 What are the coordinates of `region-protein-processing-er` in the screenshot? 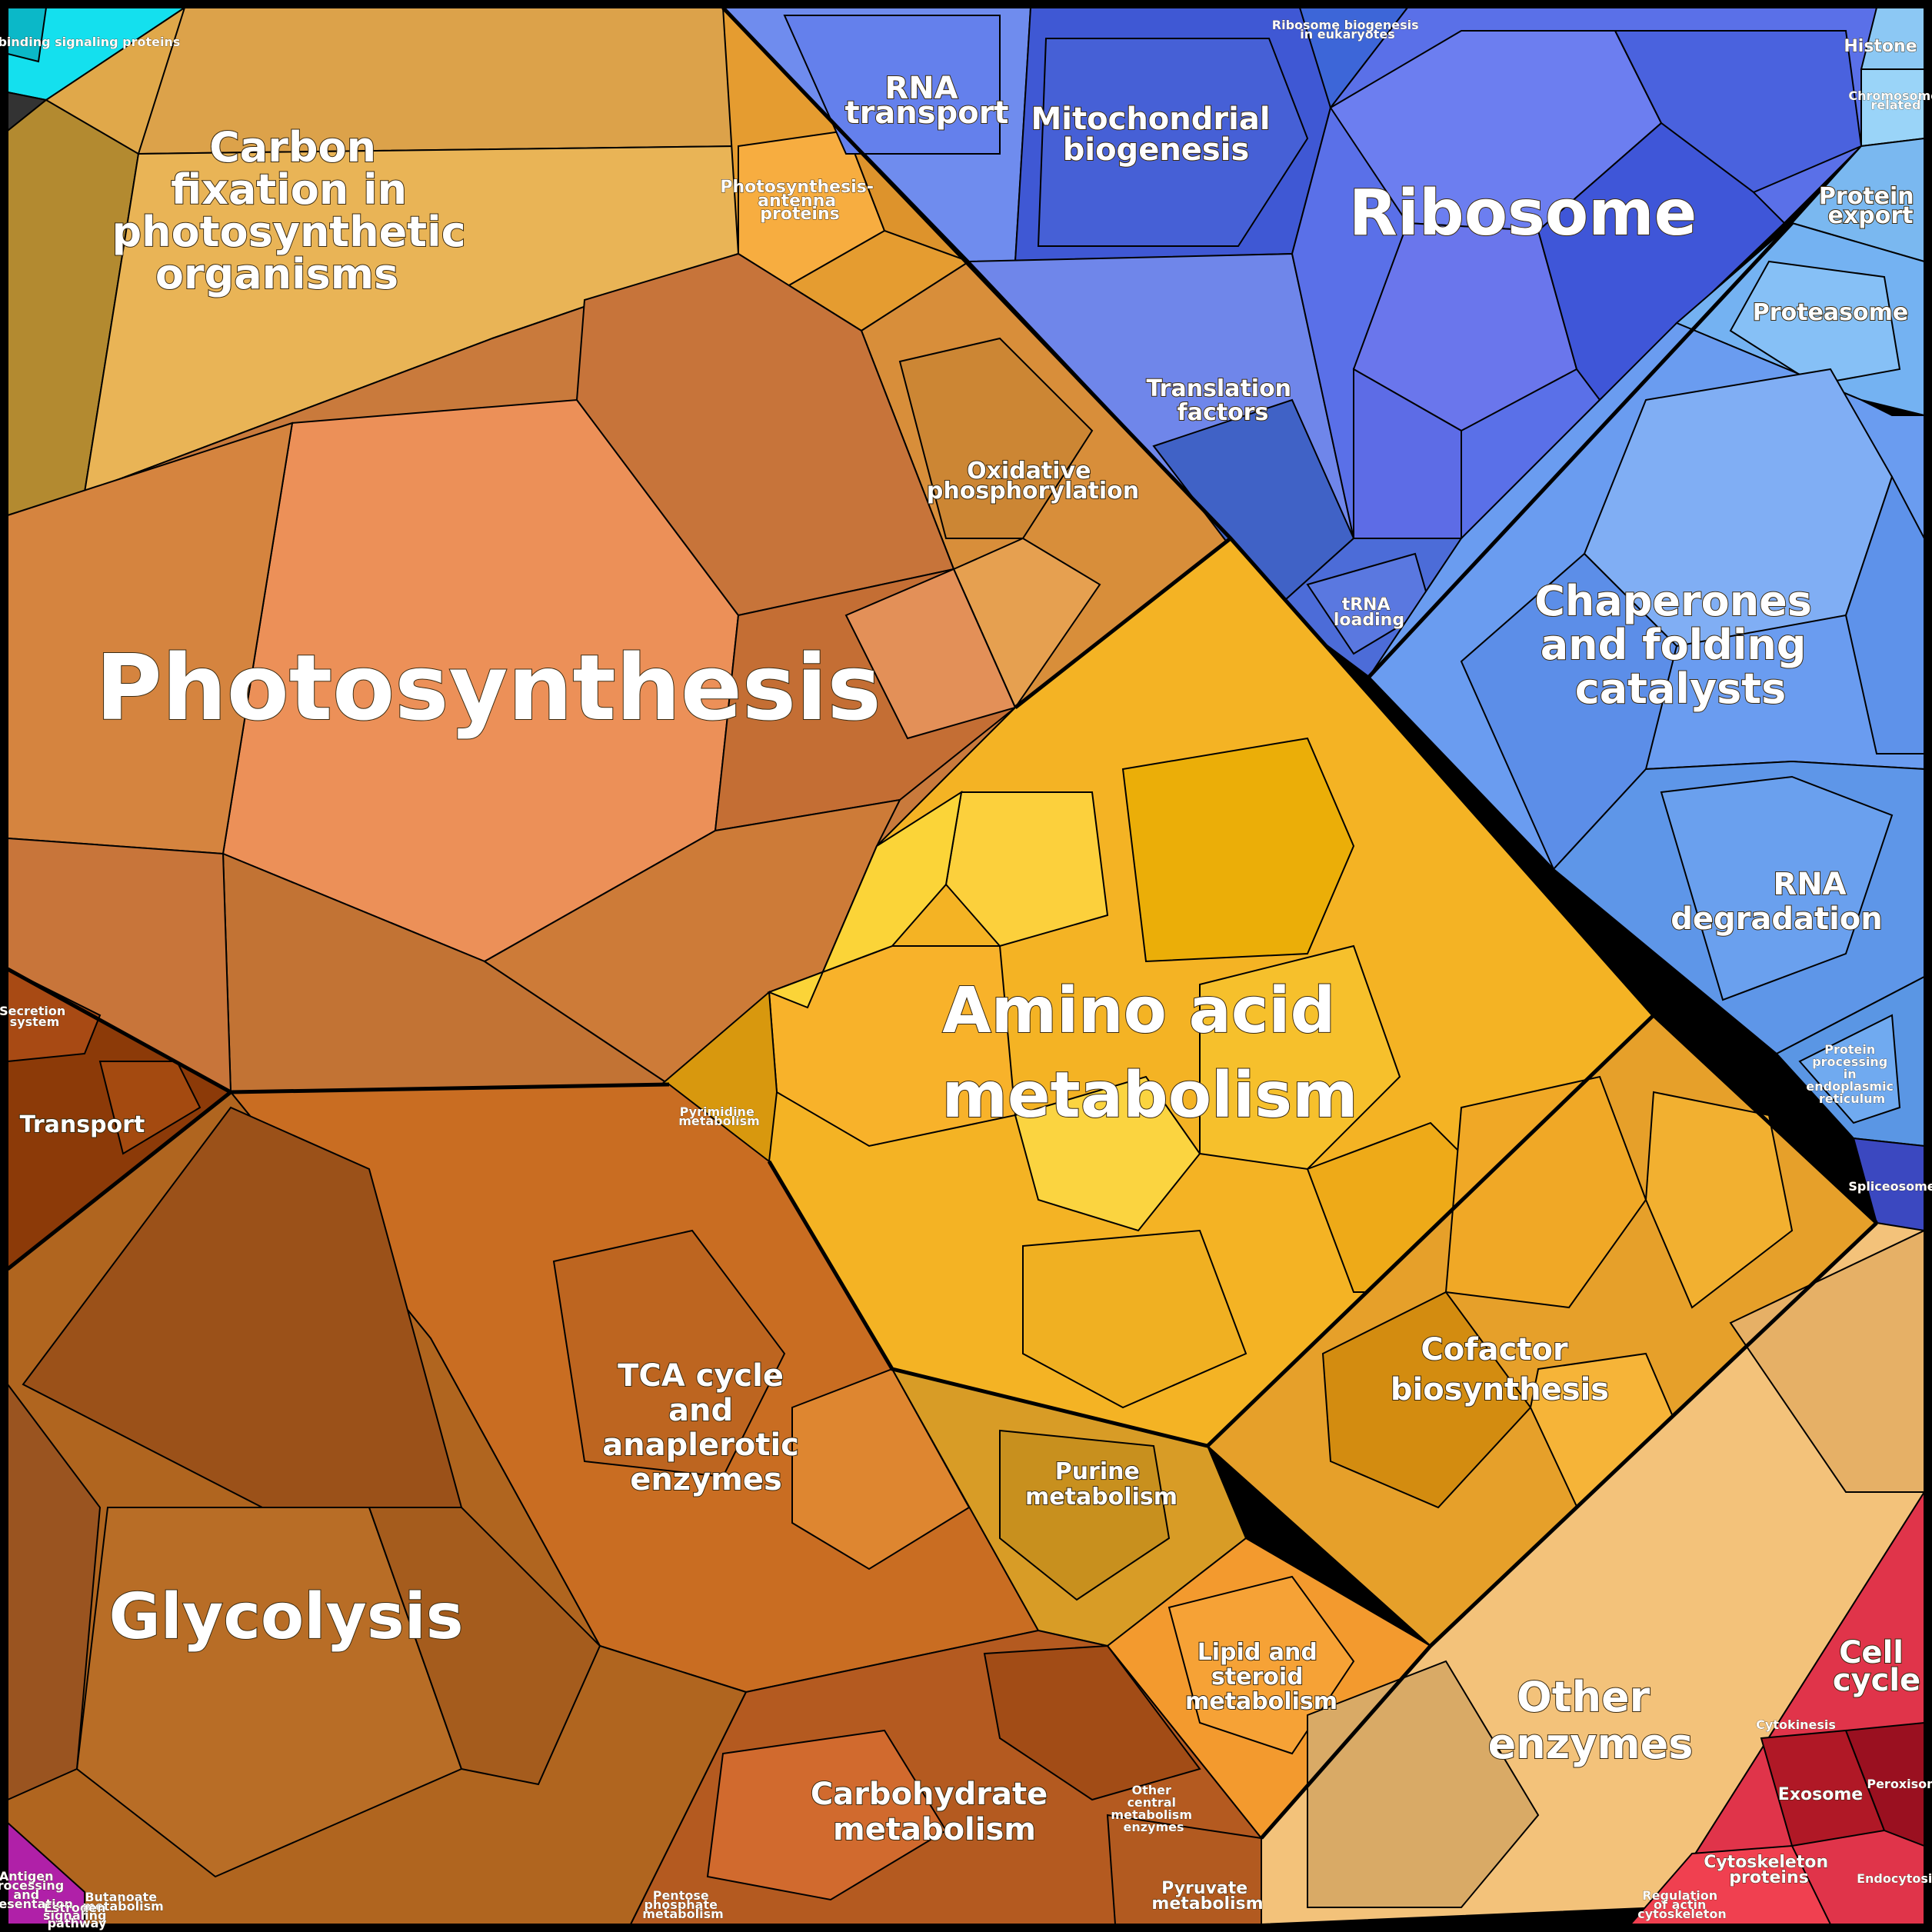 It's located at (1850, 1061).